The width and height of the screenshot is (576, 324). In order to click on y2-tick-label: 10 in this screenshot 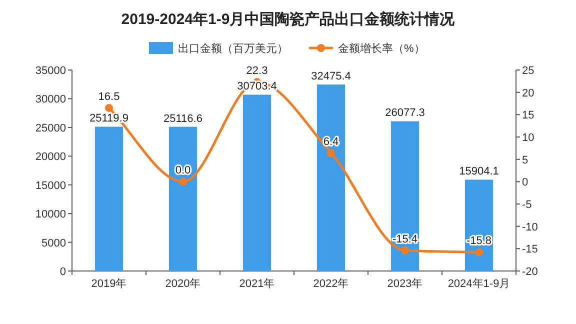, I will do `click(528, 138)`.